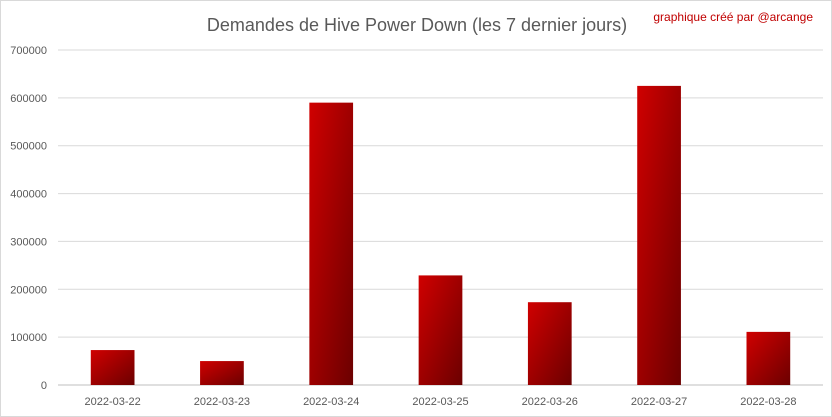  Describe the element at coordinates (550, 402) in the screenshot. I see `x-tick-label: 2022-03-26` at that location.